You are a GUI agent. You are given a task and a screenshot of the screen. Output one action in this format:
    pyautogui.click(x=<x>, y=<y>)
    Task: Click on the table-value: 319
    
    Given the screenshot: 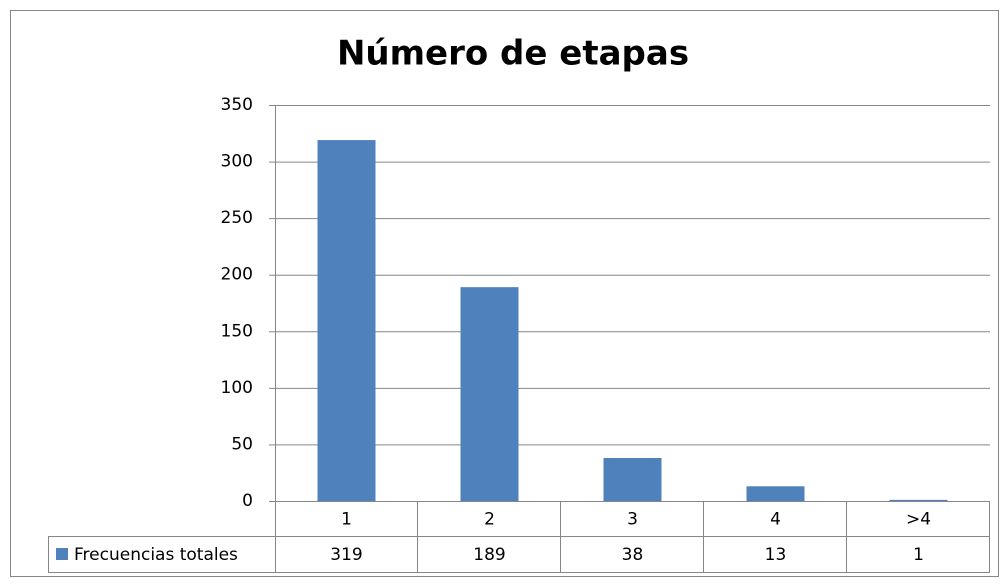 What is the action you would take?
    pyautogui.click(x=346, y=555)
    